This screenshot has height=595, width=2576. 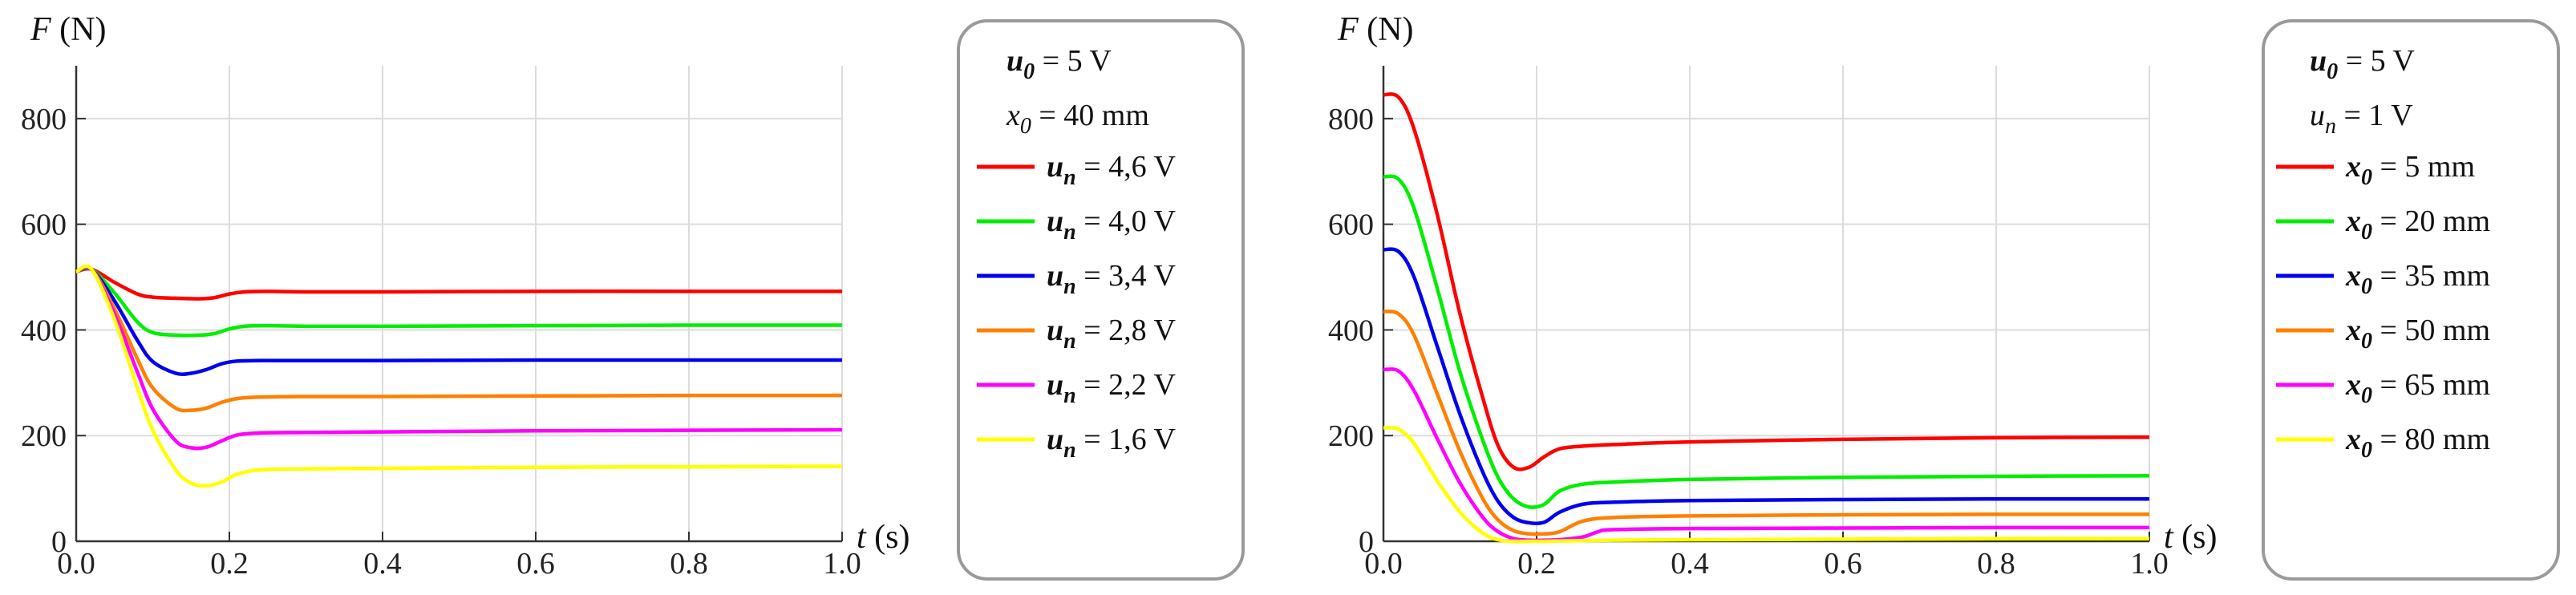 I want to click on legend-entry-5: un = 2,2 V, so click(x=1111, y=388).